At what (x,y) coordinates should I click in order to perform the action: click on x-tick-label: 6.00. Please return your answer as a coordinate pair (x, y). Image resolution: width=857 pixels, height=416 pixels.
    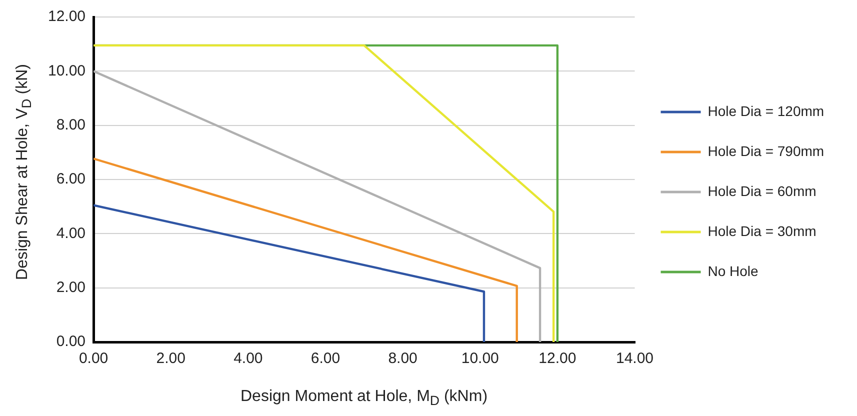
    Looking at the image, I should click on (325, 359).